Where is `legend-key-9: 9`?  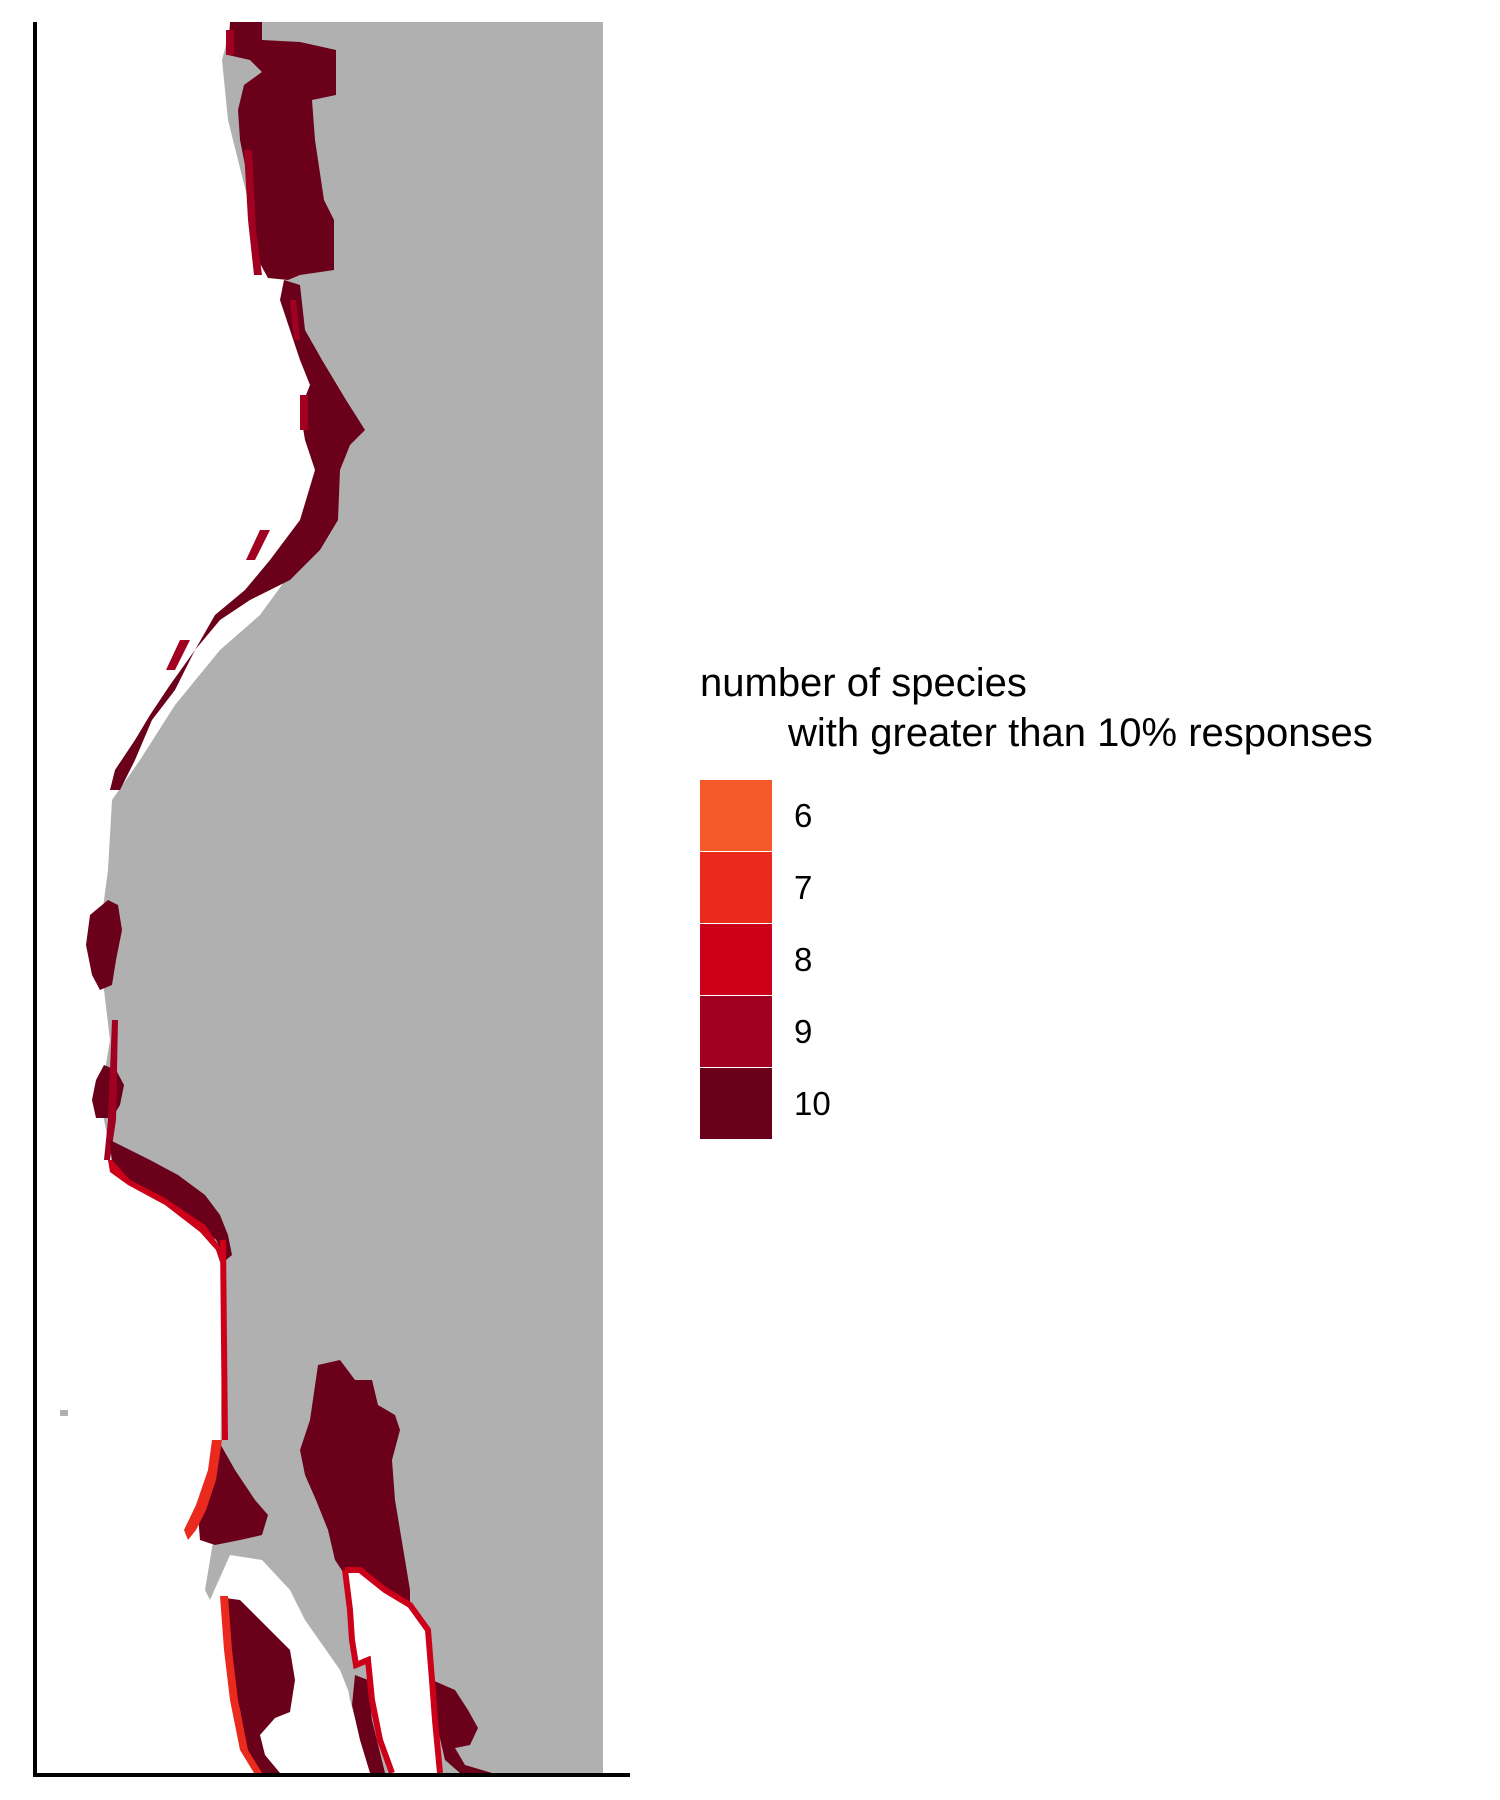 legend-key-9: 9 is located at coordinates (1080, 1032).